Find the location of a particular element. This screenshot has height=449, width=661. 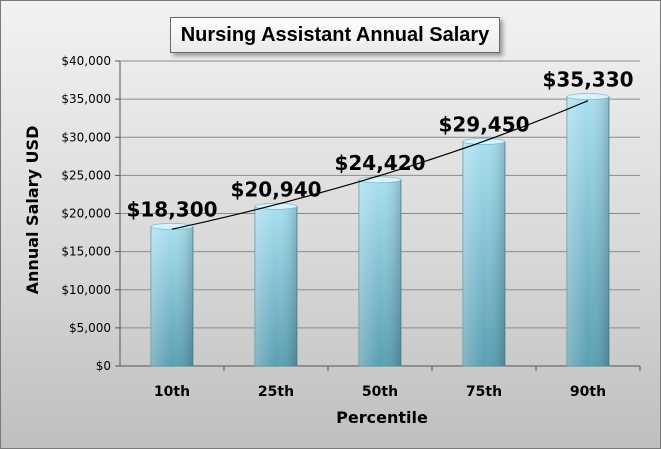

y-tick-label: $30,000 is located at coordinates (86, 137).